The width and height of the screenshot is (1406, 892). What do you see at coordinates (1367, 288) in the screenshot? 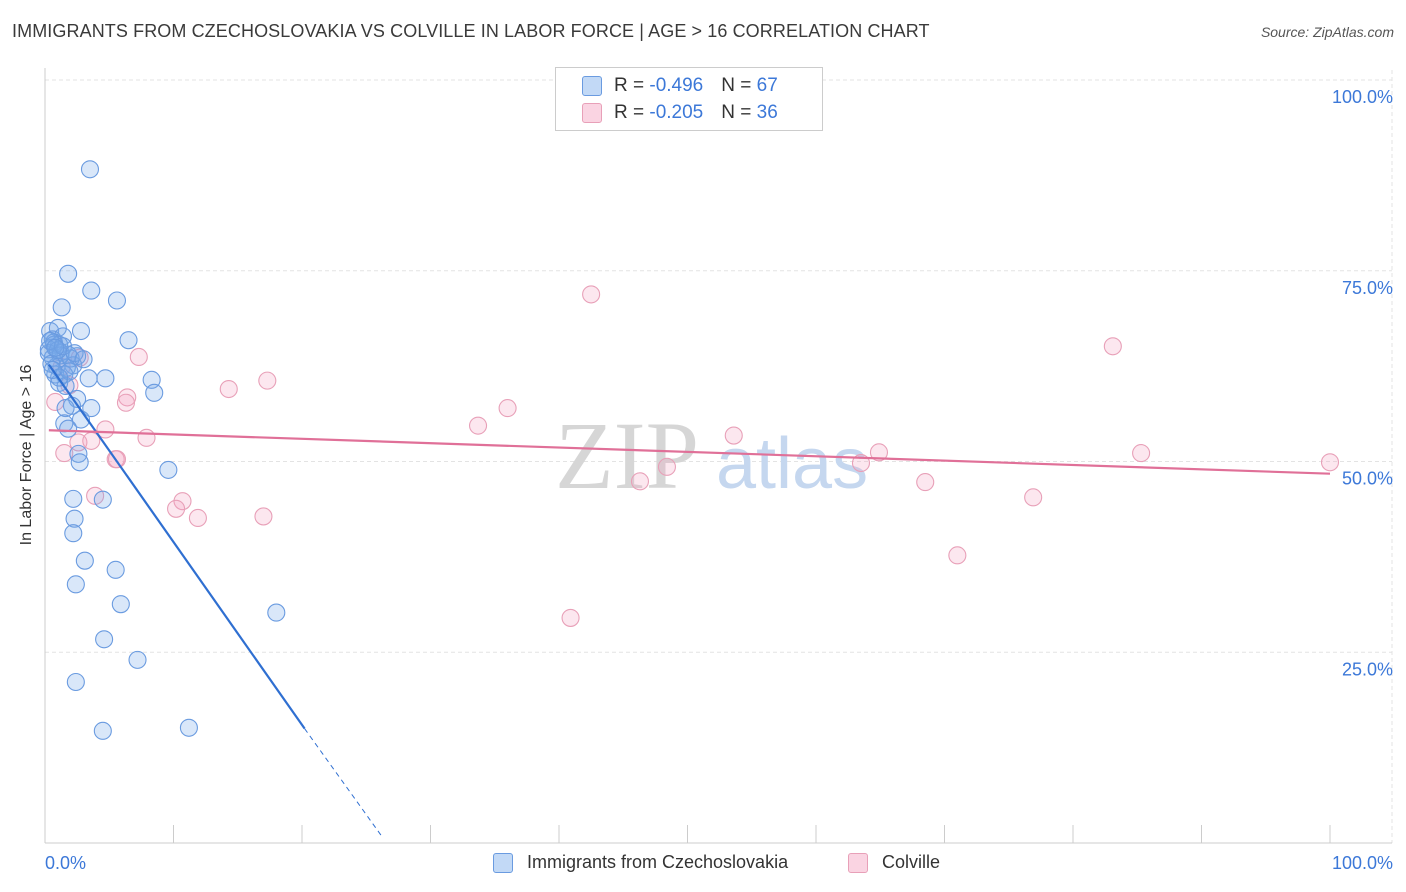
I see `y-tick-label: 75.0%` at bounding box center [1367, 288].